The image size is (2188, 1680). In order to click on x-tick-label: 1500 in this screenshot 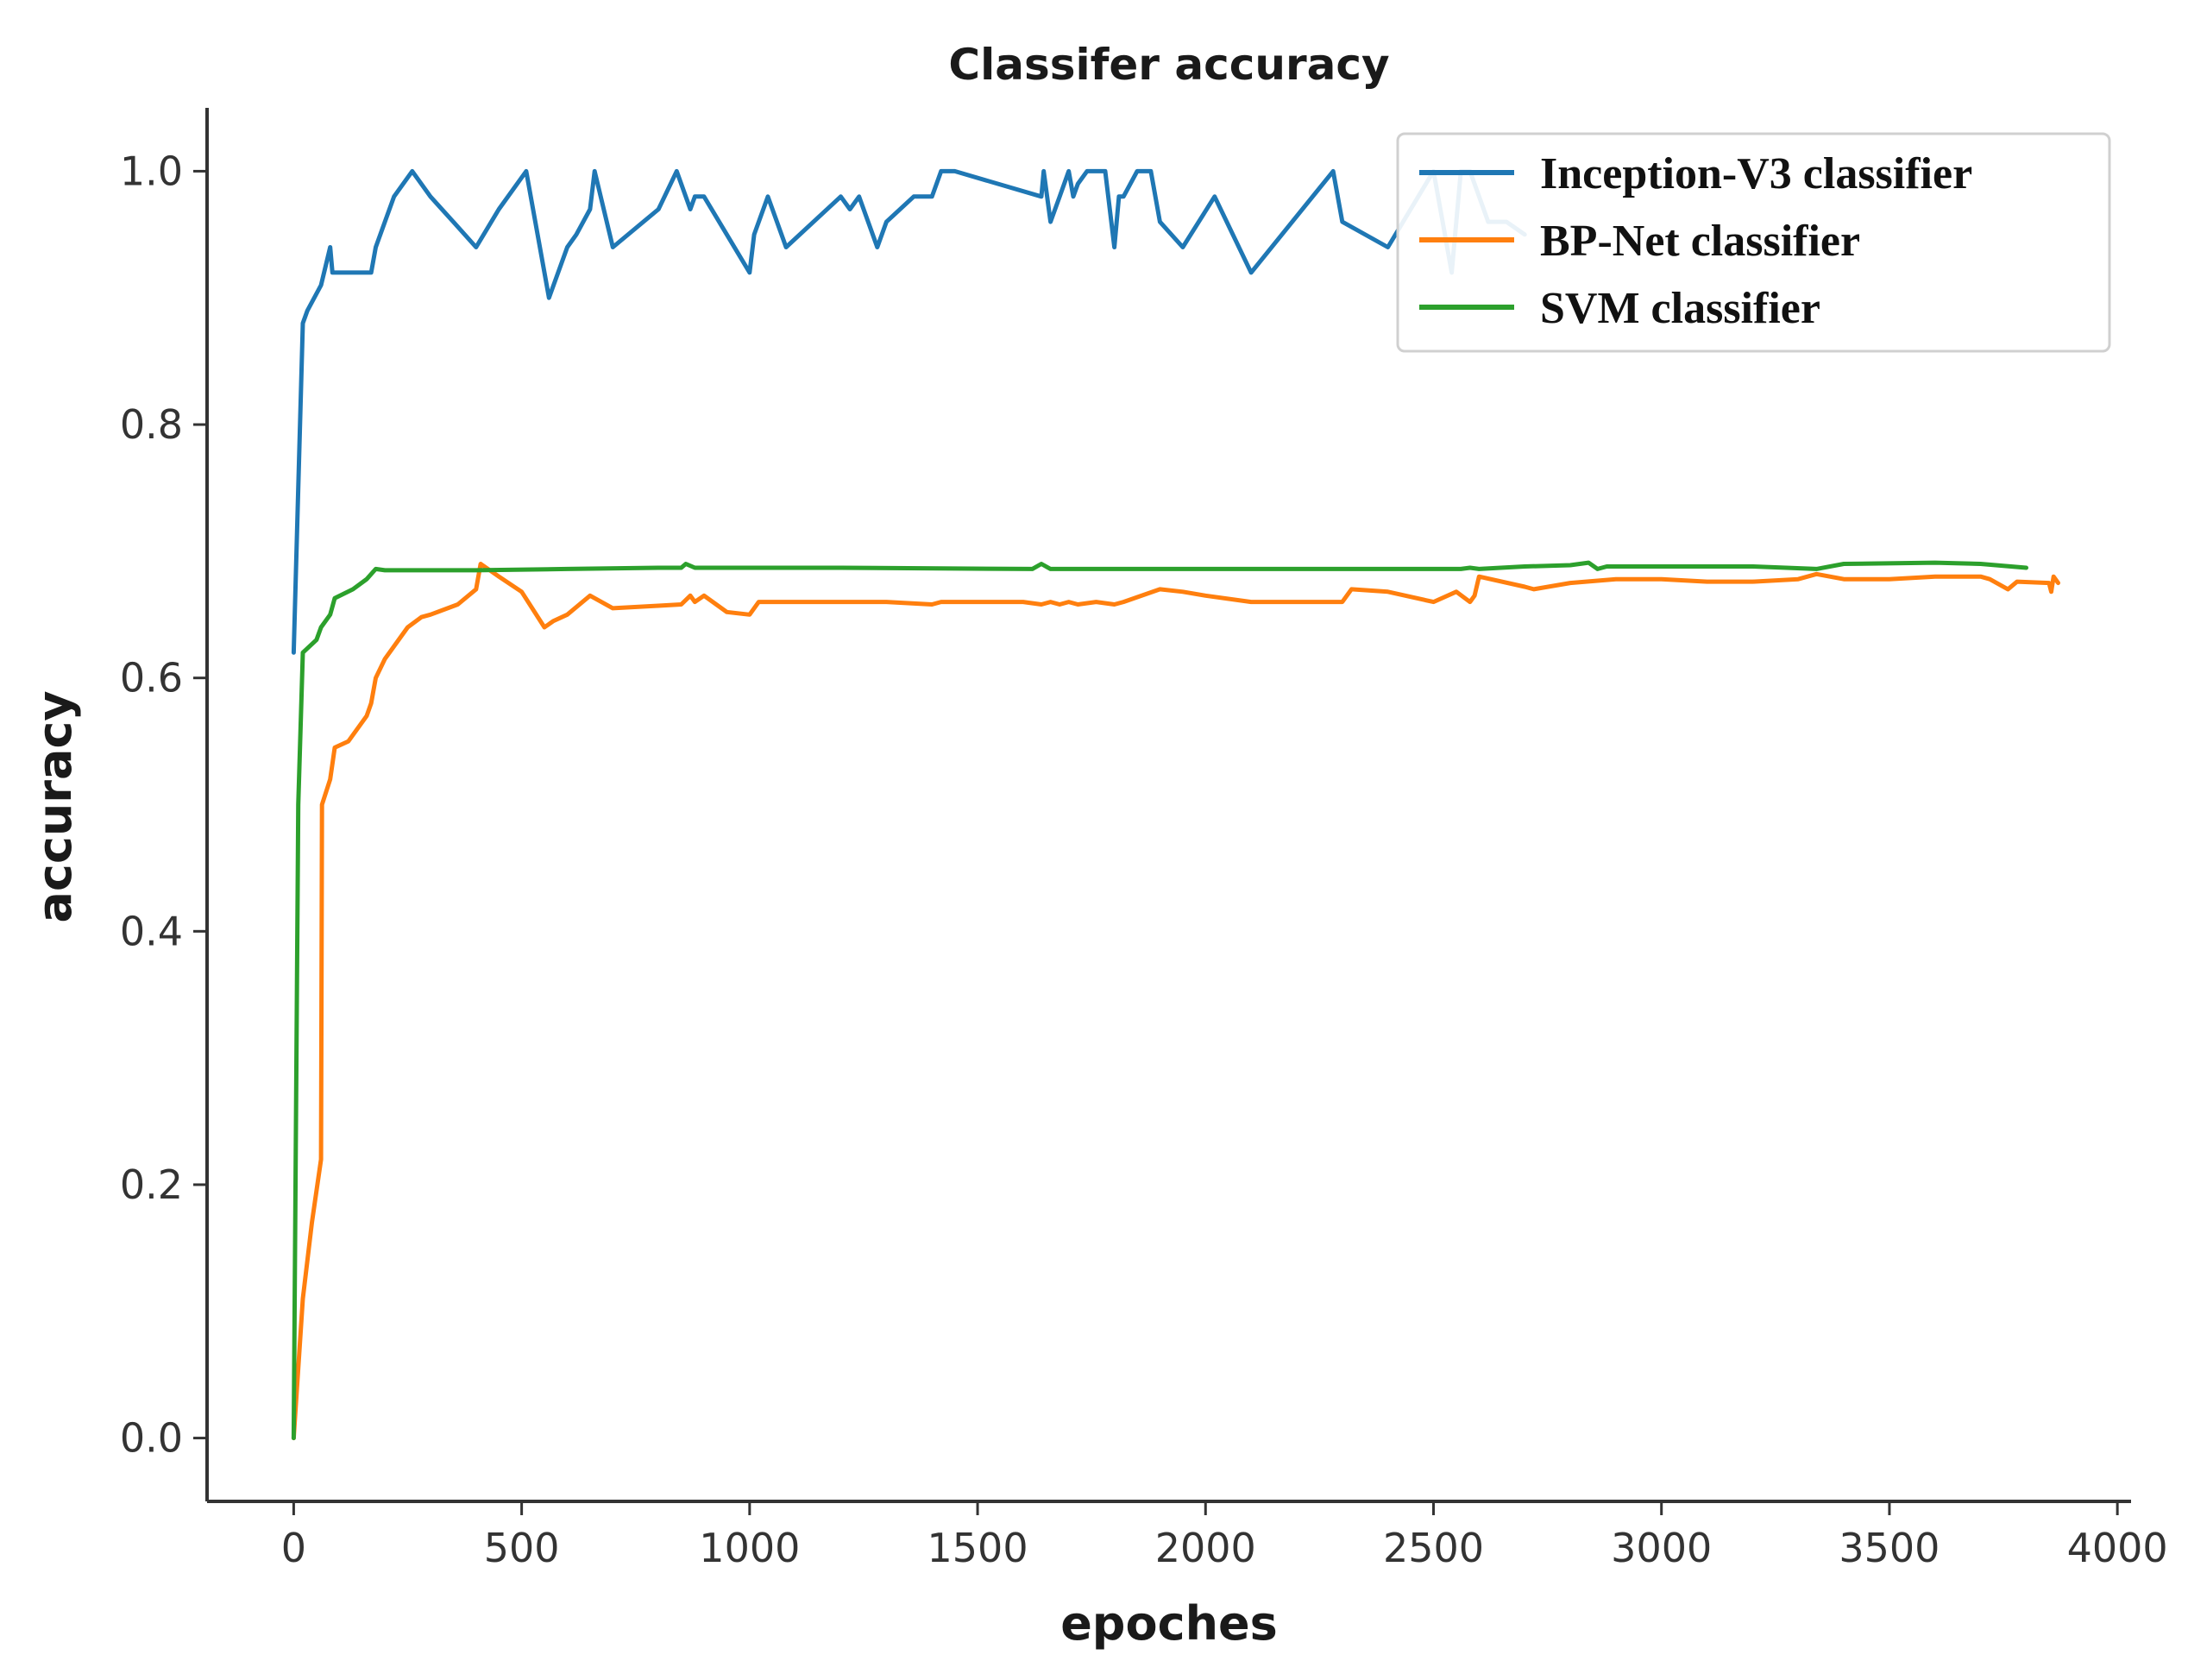, I will do `click(977, 1548)`.